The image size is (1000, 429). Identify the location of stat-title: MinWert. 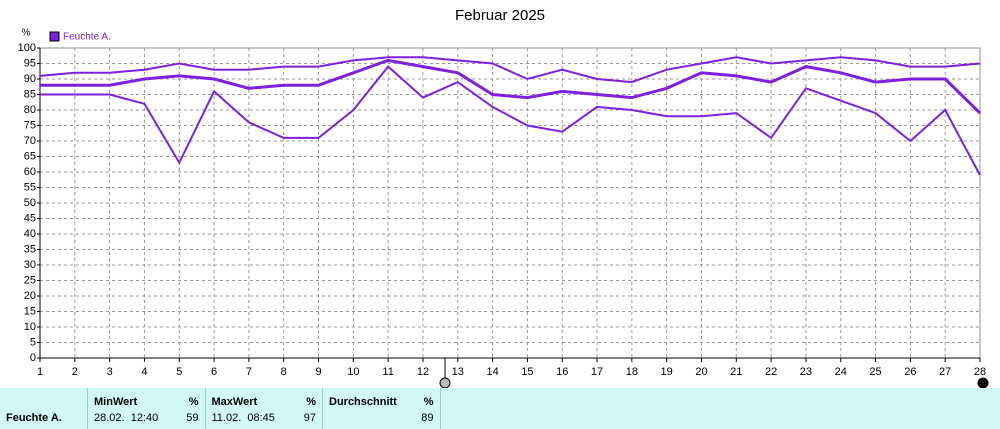
(116, 402).